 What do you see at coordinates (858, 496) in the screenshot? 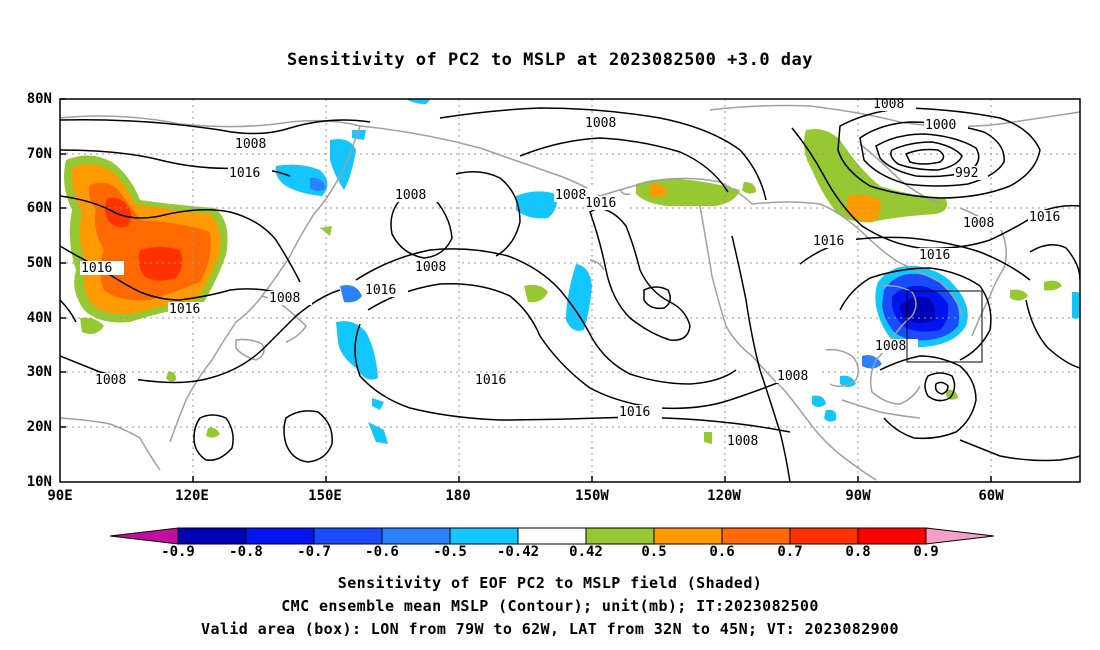
I see `lon-label-90w: 90W` at bounding box center [858, 496].